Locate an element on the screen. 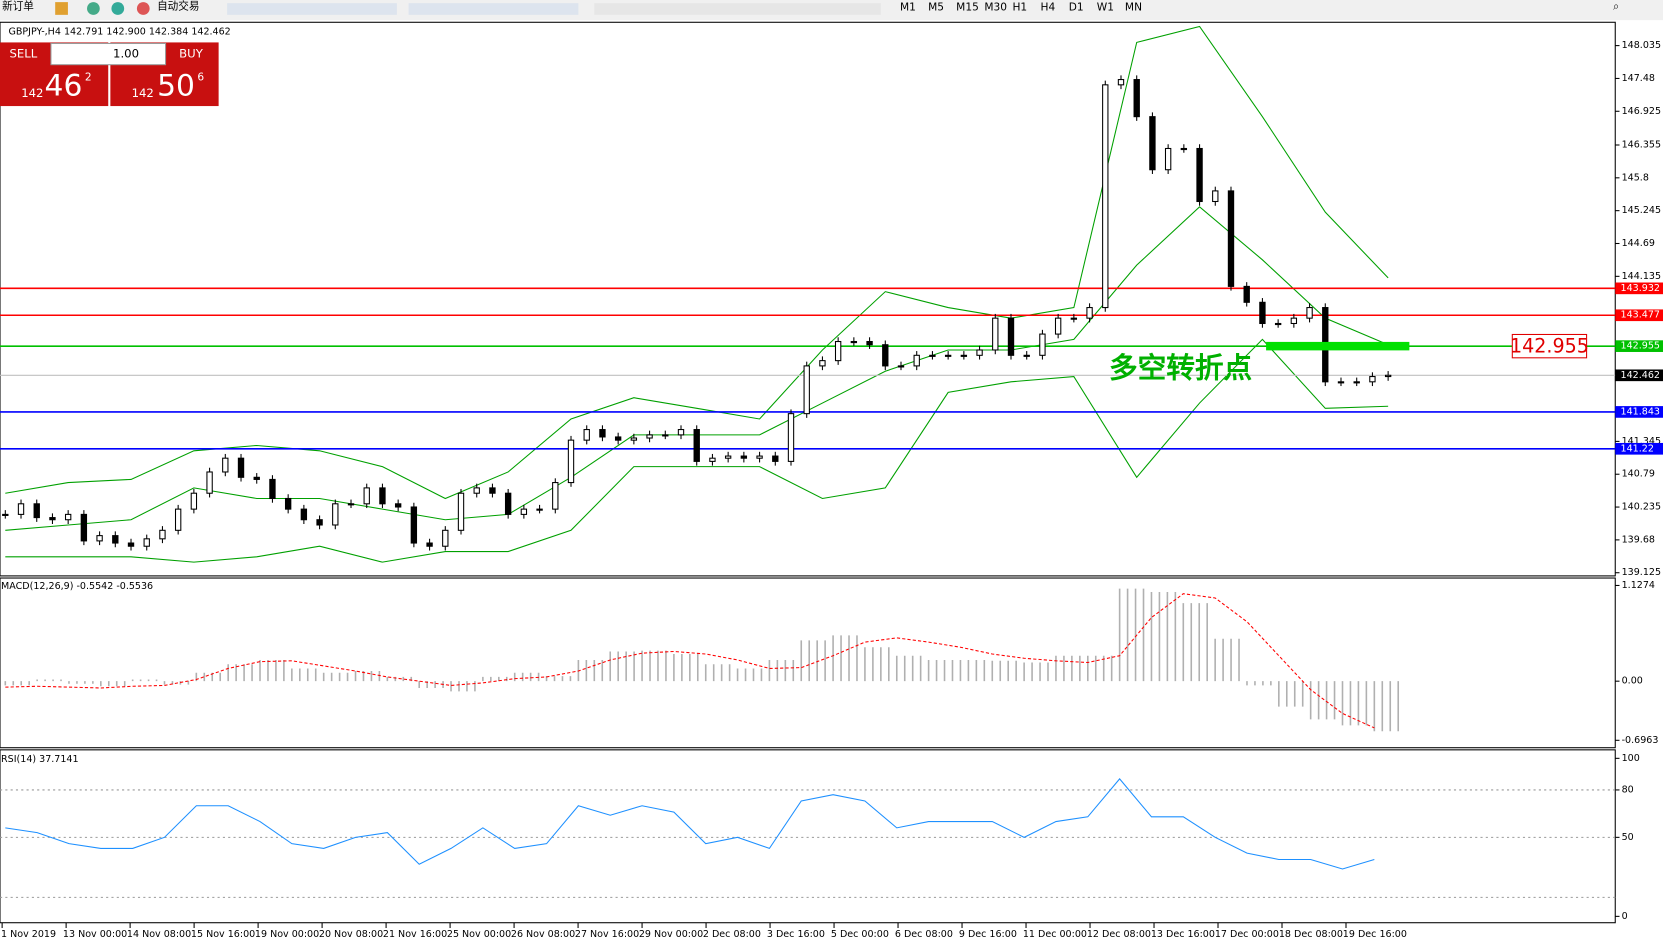 The width and height of the screenshot is (1663, 949). time-label: 2 Dec 08:00 is located at coordinates (732, 934).